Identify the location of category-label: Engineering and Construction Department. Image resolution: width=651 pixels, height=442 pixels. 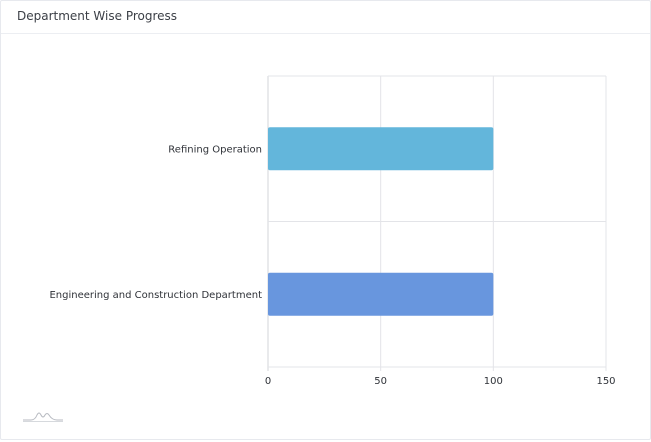
(155, 295).